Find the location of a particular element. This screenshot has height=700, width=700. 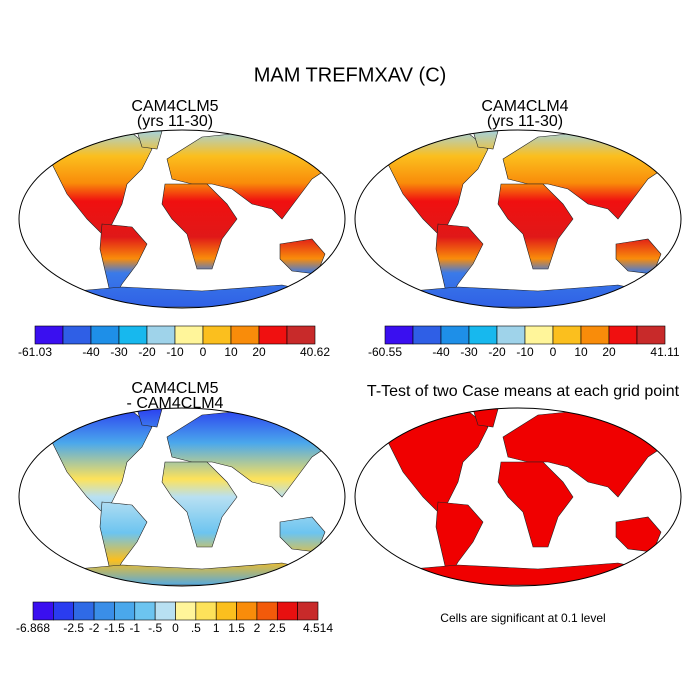

figure-title: MAM TREFMXAV (C) is located at coordinates (350, 75).